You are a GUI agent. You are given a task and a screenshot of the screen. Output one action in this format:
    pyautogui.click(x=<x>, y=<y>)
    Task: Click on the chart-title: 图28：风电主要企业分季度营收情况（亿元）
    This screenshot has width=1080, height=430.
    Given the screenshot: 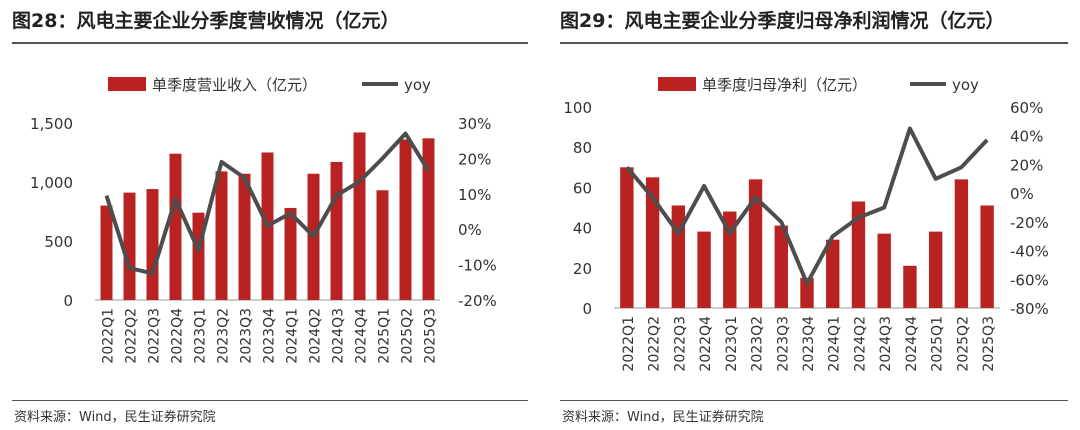 What is the action you would take?
    pyautogui.click(x=206, y=21)
    